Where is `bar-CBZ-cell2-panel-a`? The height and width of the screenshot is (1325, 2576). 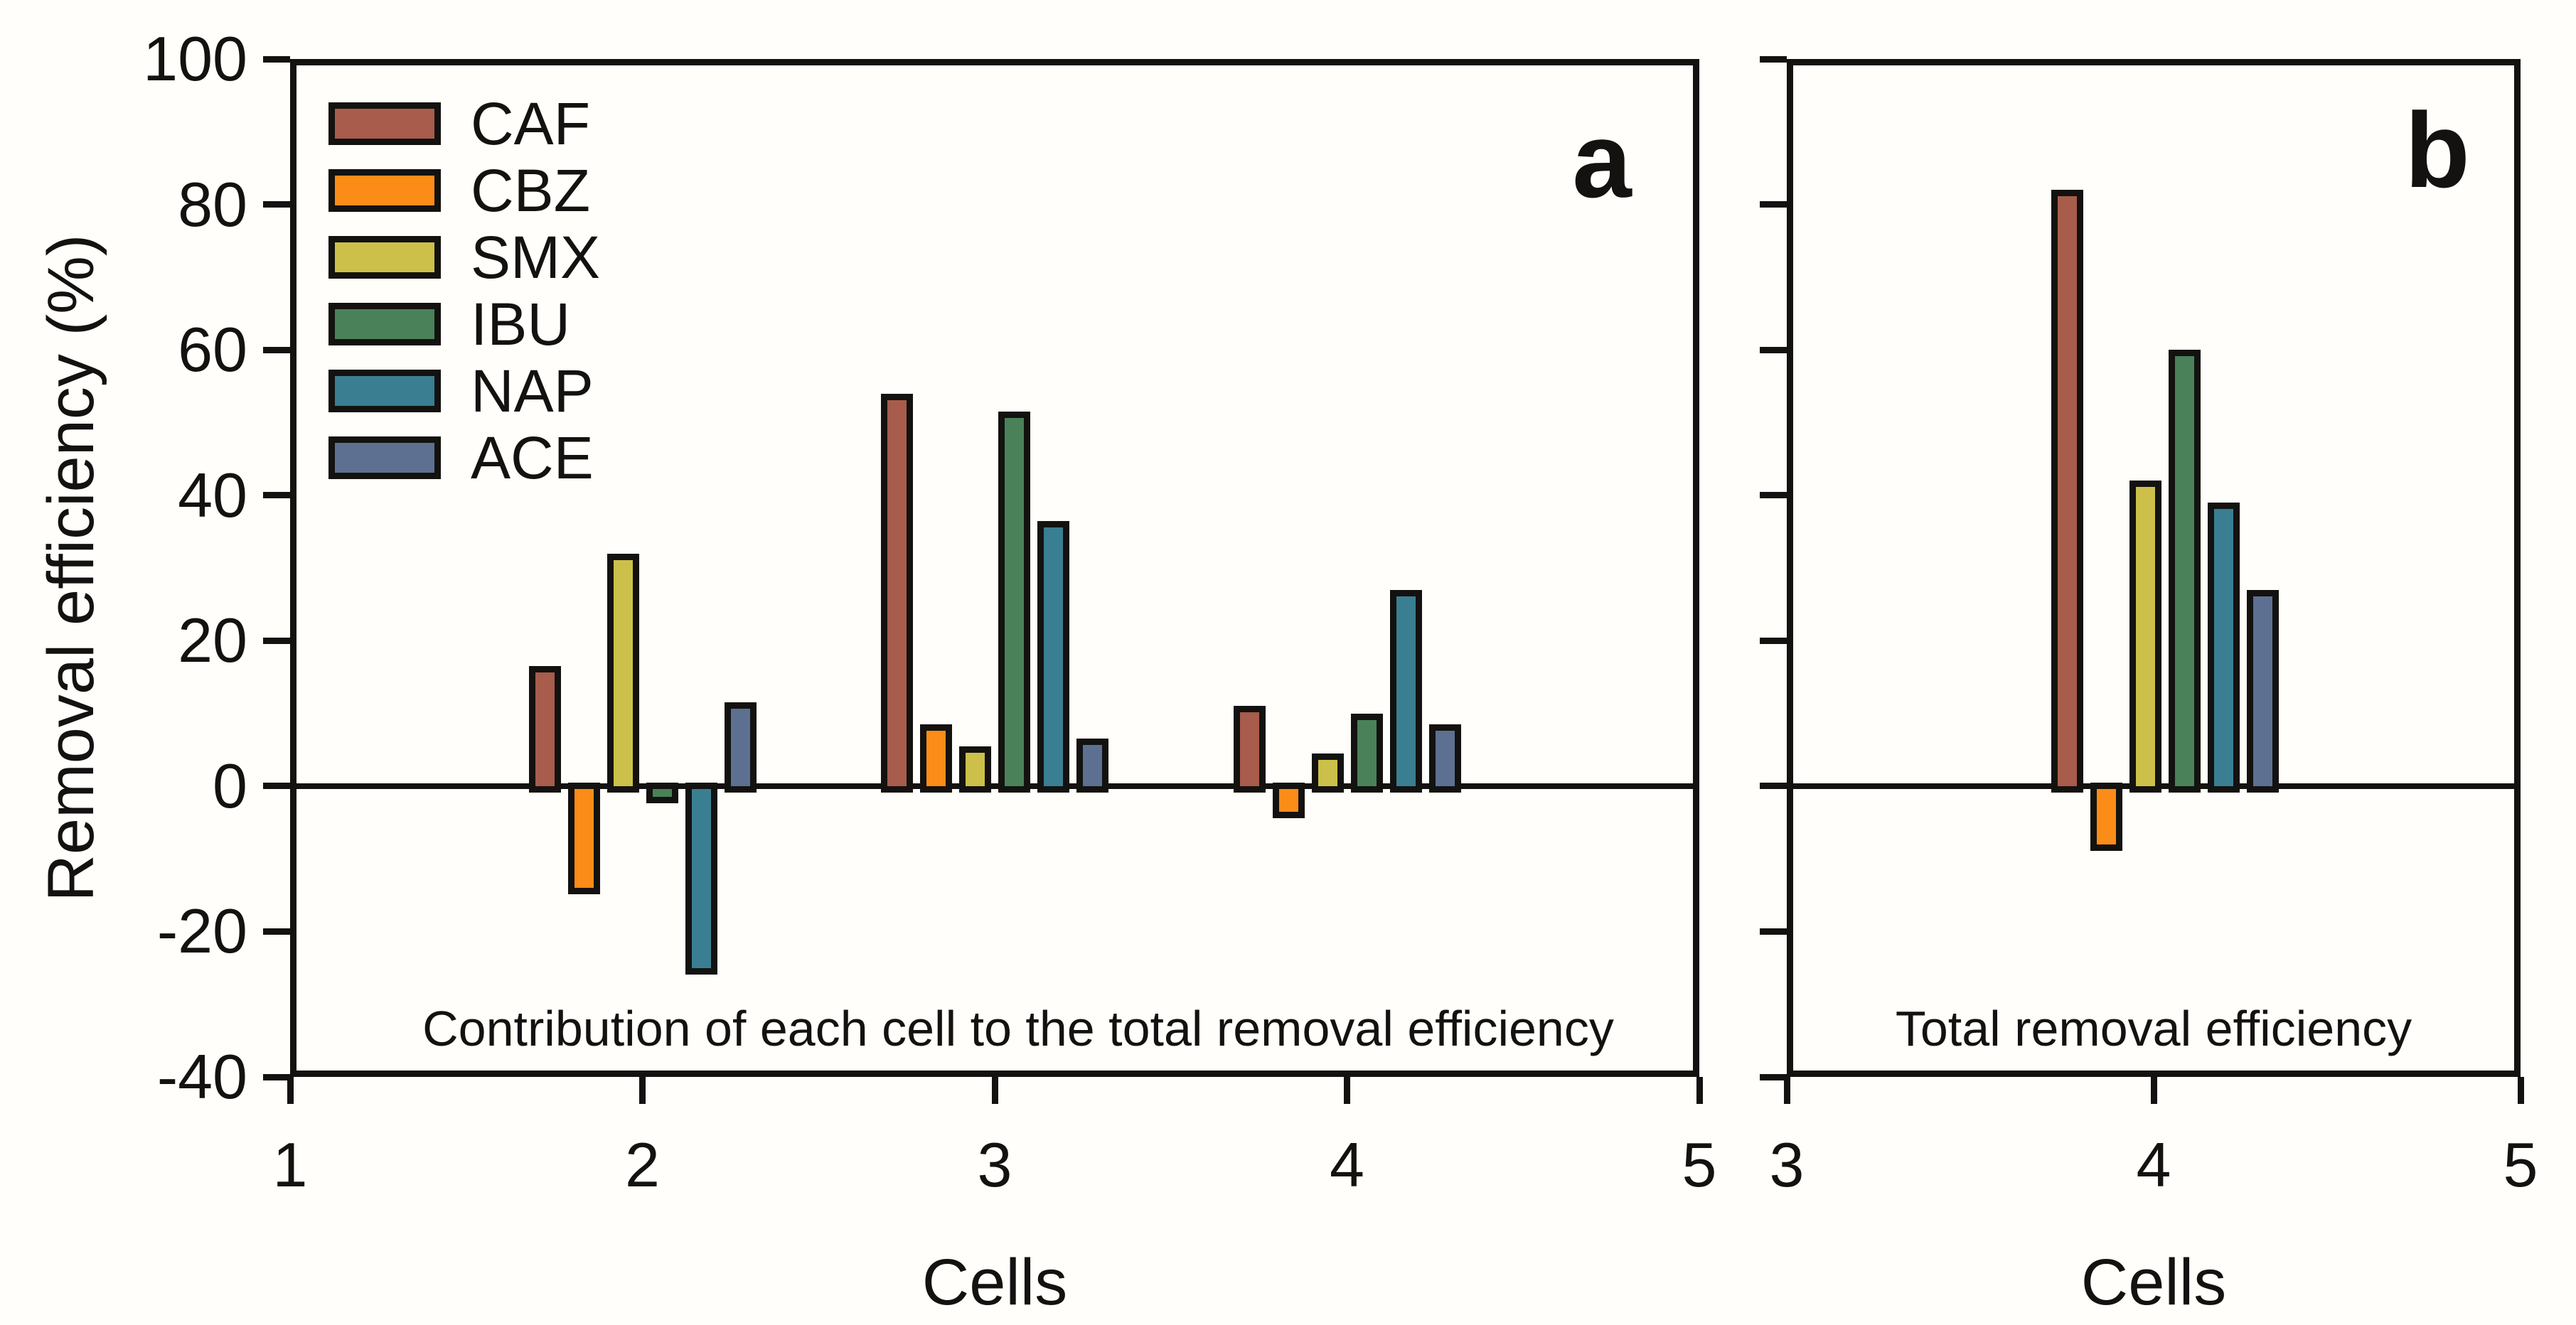 bar-CBZ-cell2-panel-a is located at coordinates (583, 838).